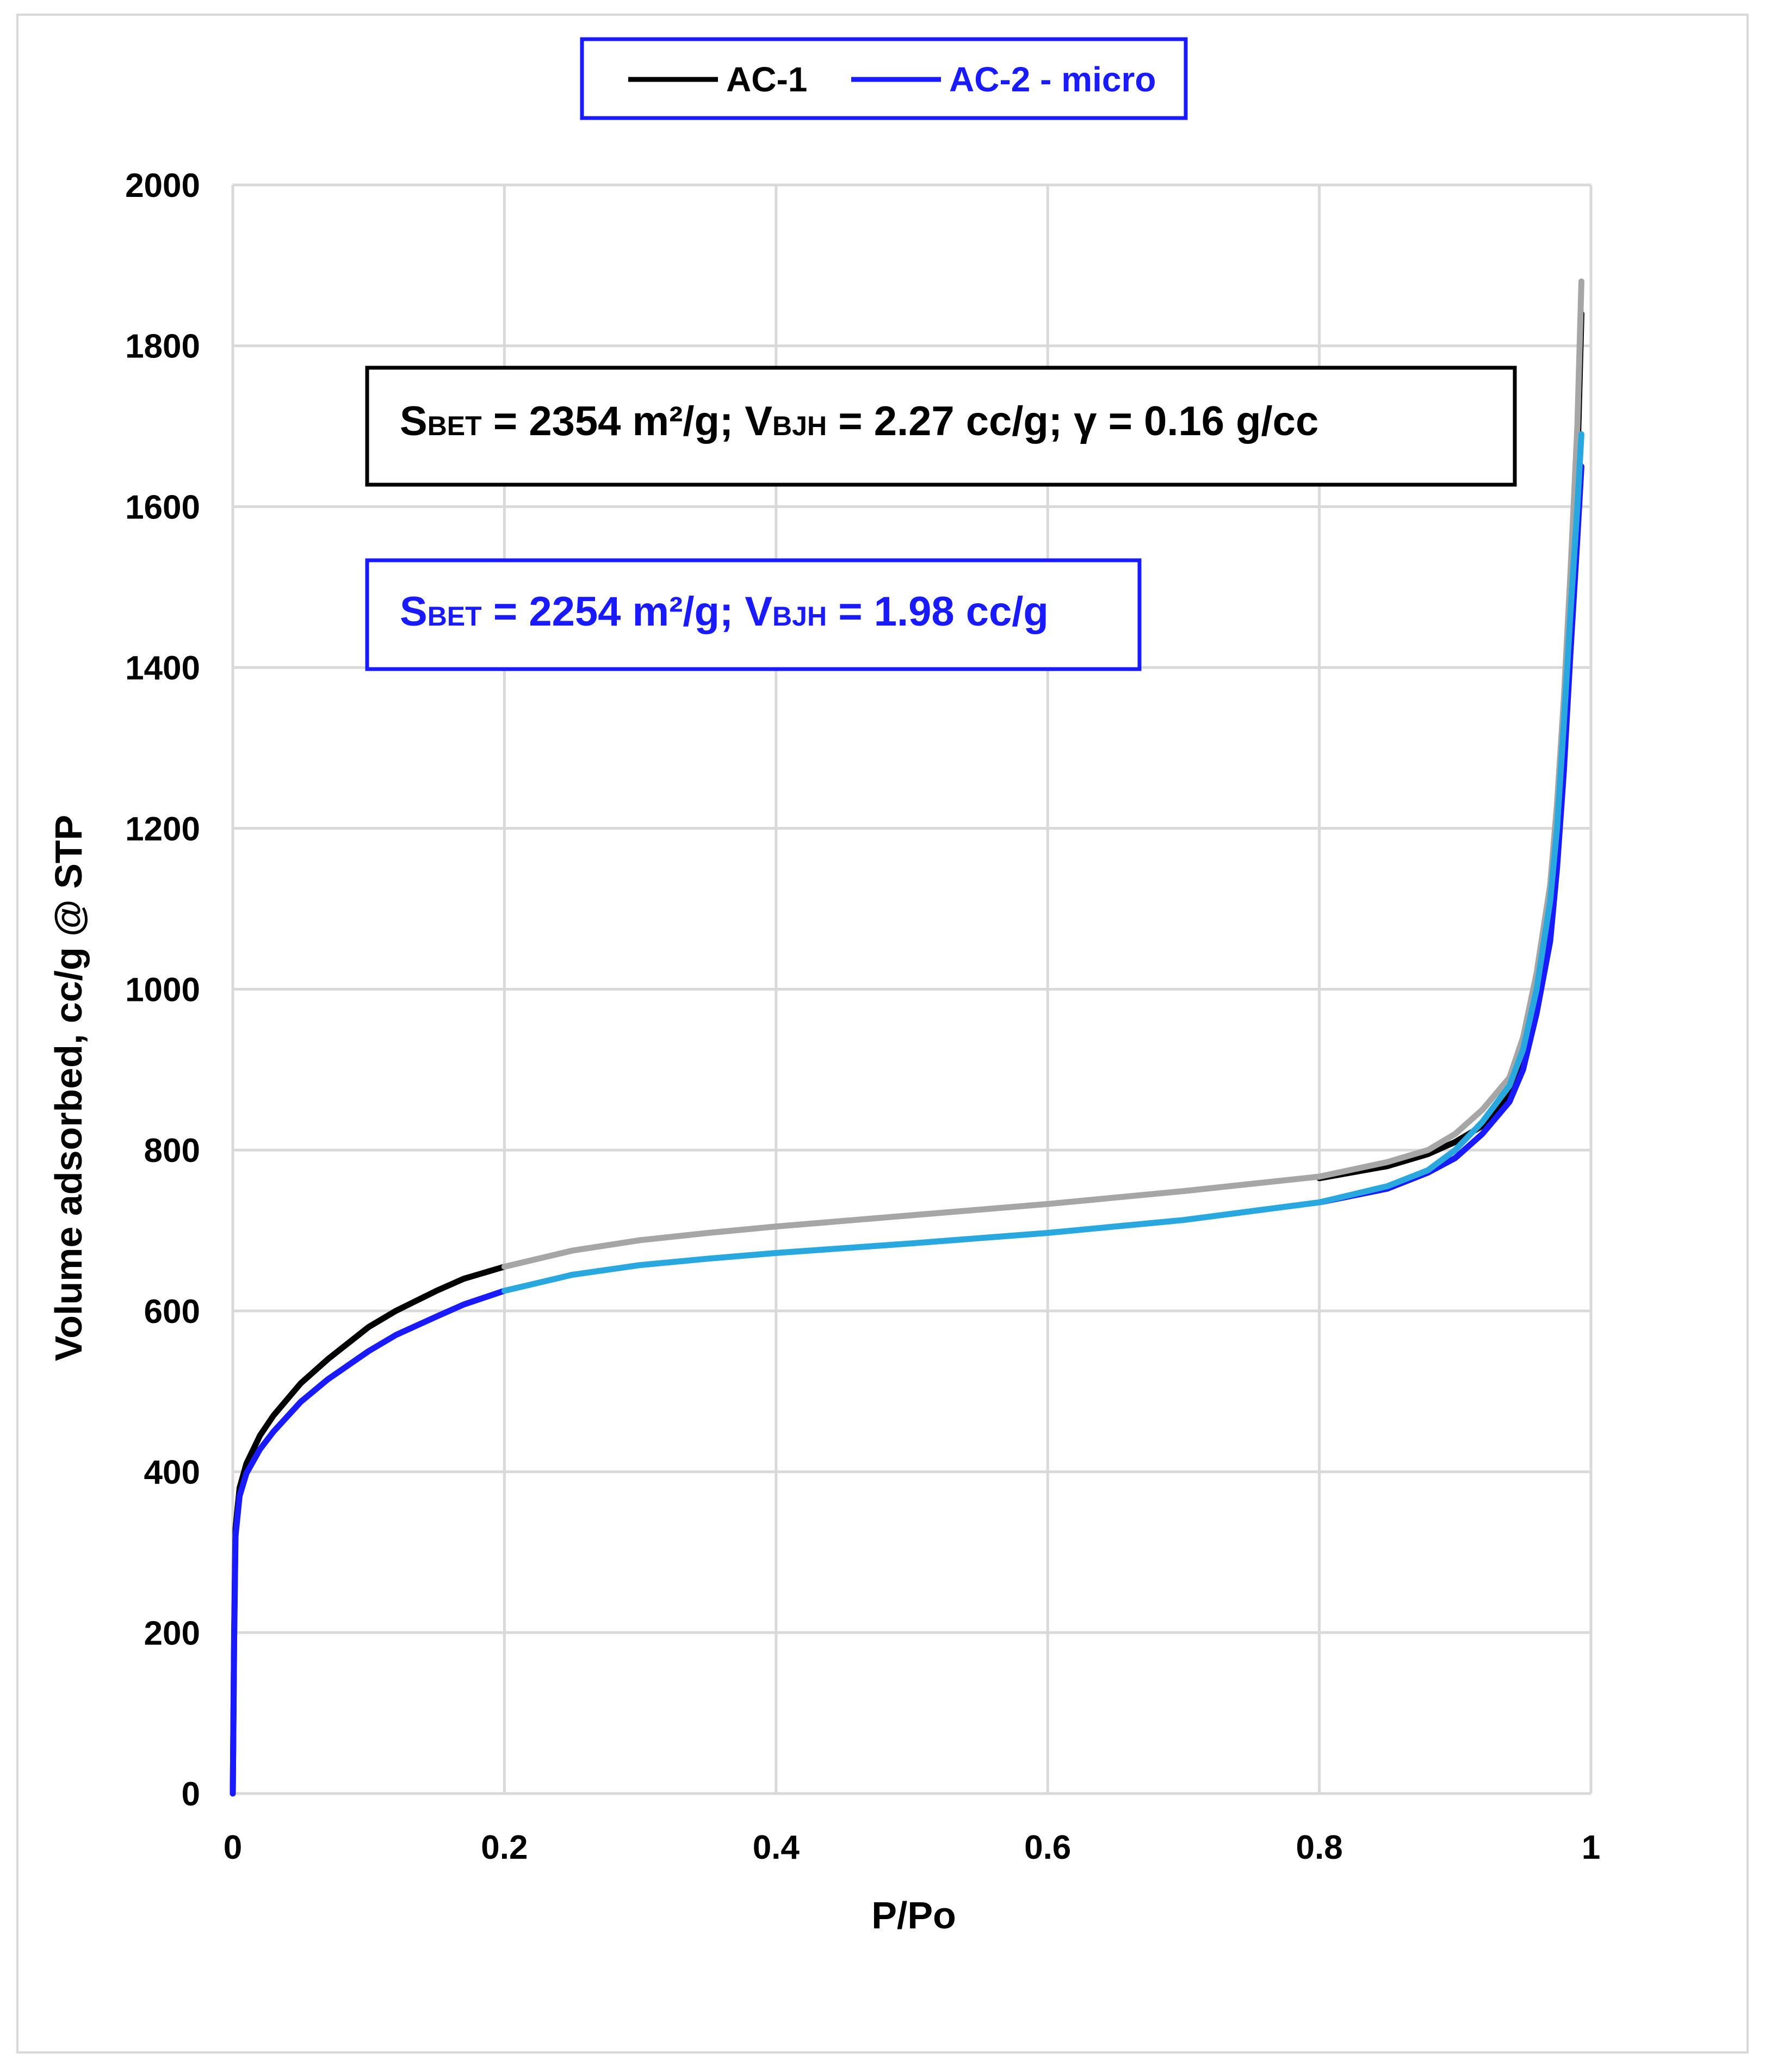  I want to click on y-tick-label: 600, so click(172, 1312).